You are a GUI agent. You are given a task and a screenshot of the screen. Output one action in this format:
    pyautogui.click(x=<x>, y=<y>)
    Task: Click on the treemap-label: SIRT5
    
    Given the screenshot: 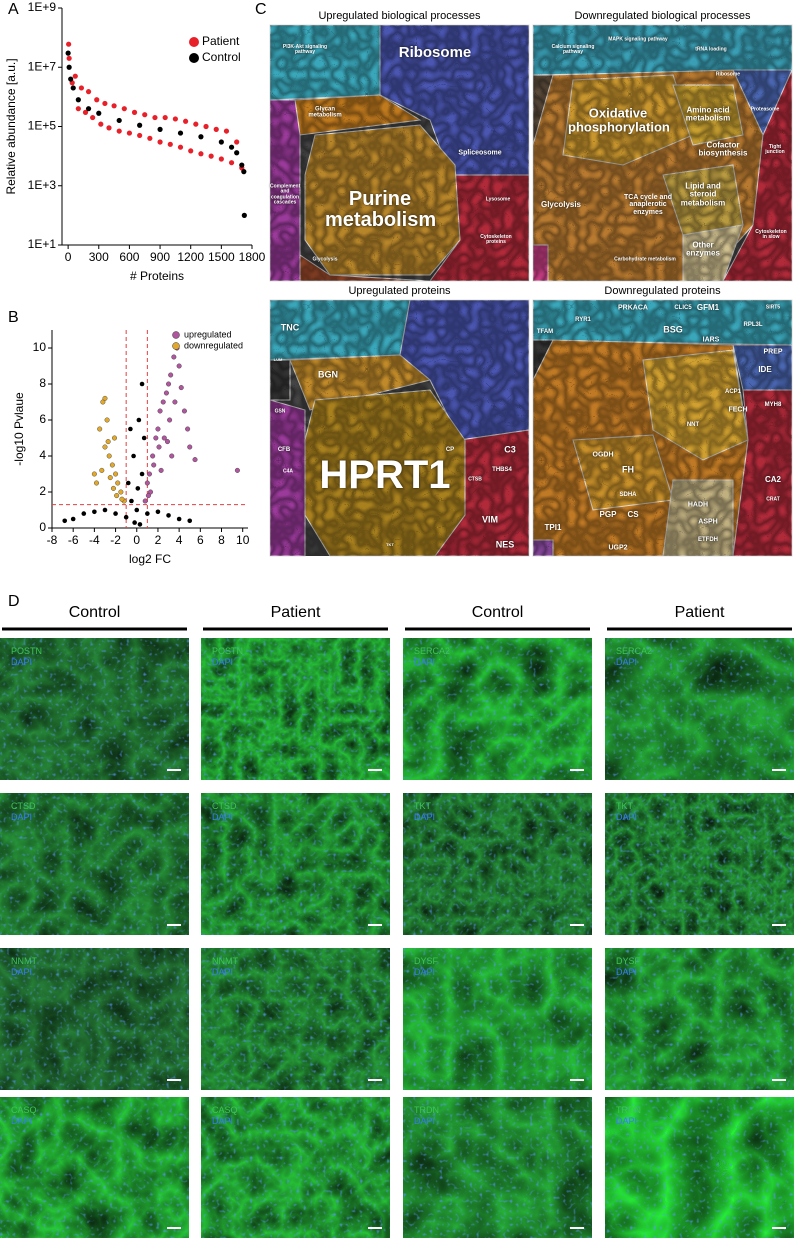 What is the action you would take?
    pyautogui.click(x=773, y=307)
    